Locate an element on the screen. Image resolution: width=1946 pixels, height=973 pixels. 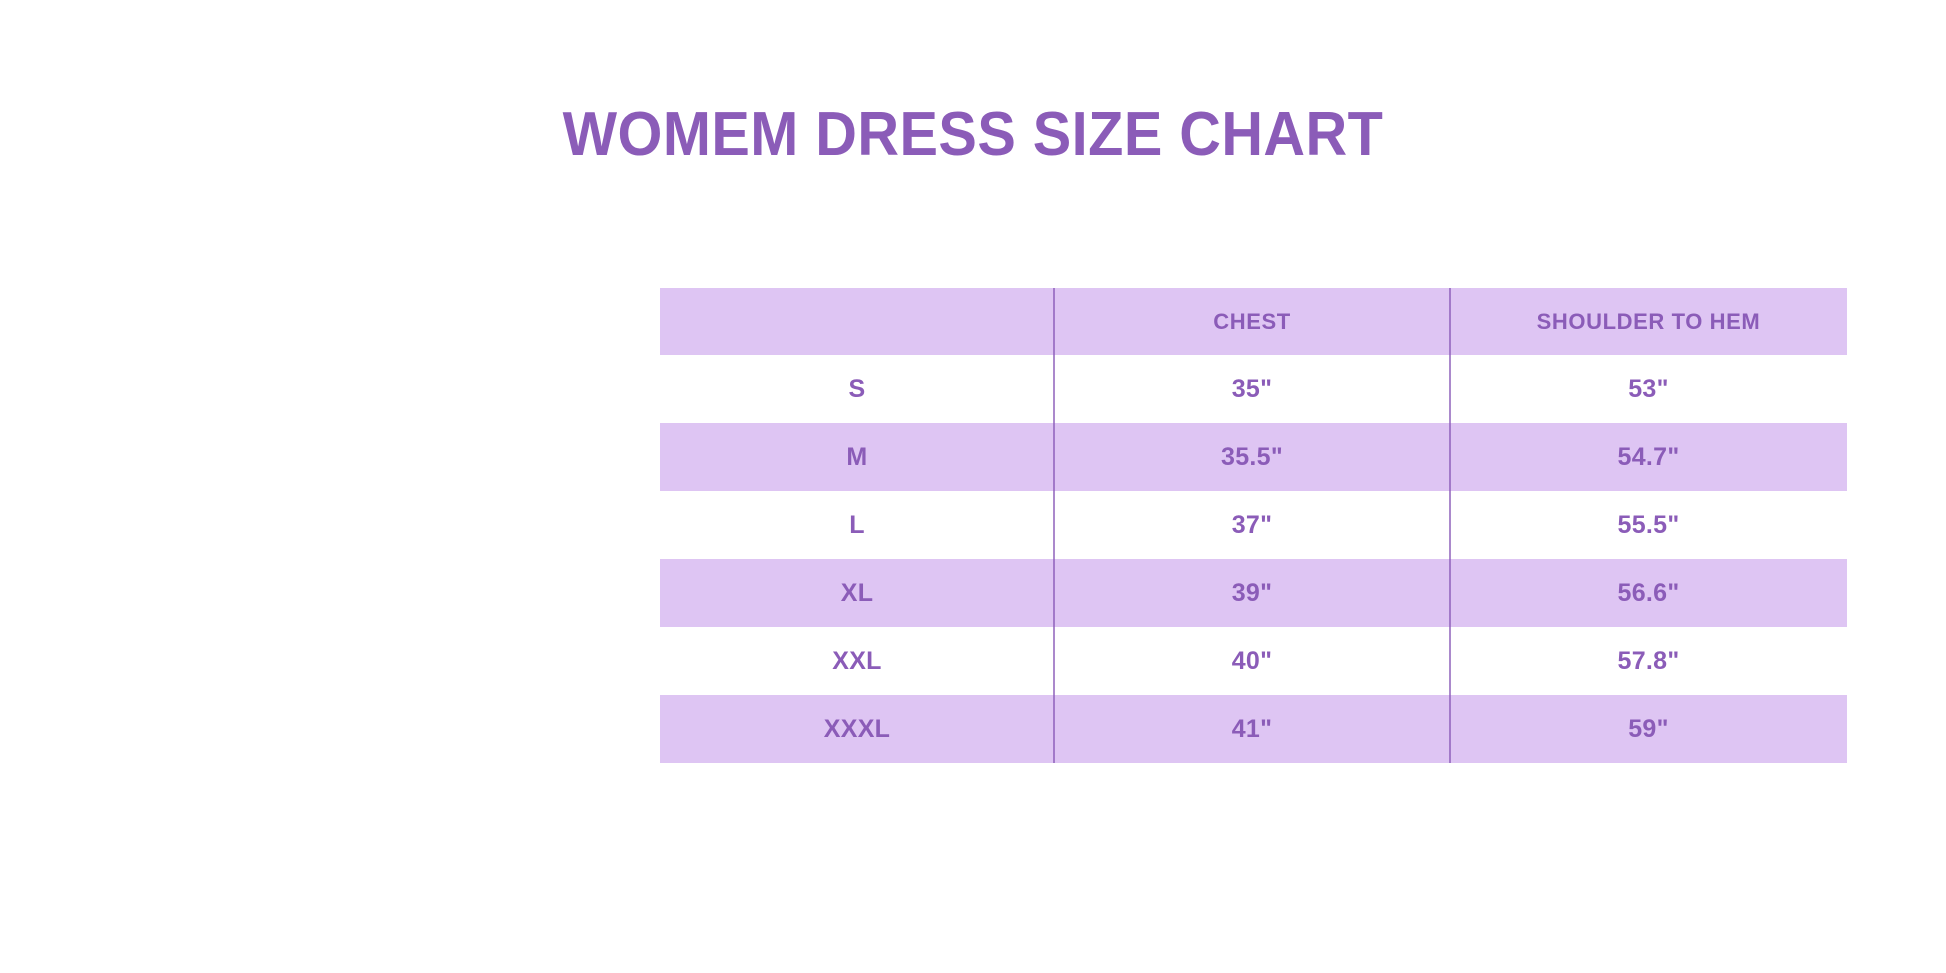
table-row: XXXL 41" 59" is located at coordinates (1253, 729).